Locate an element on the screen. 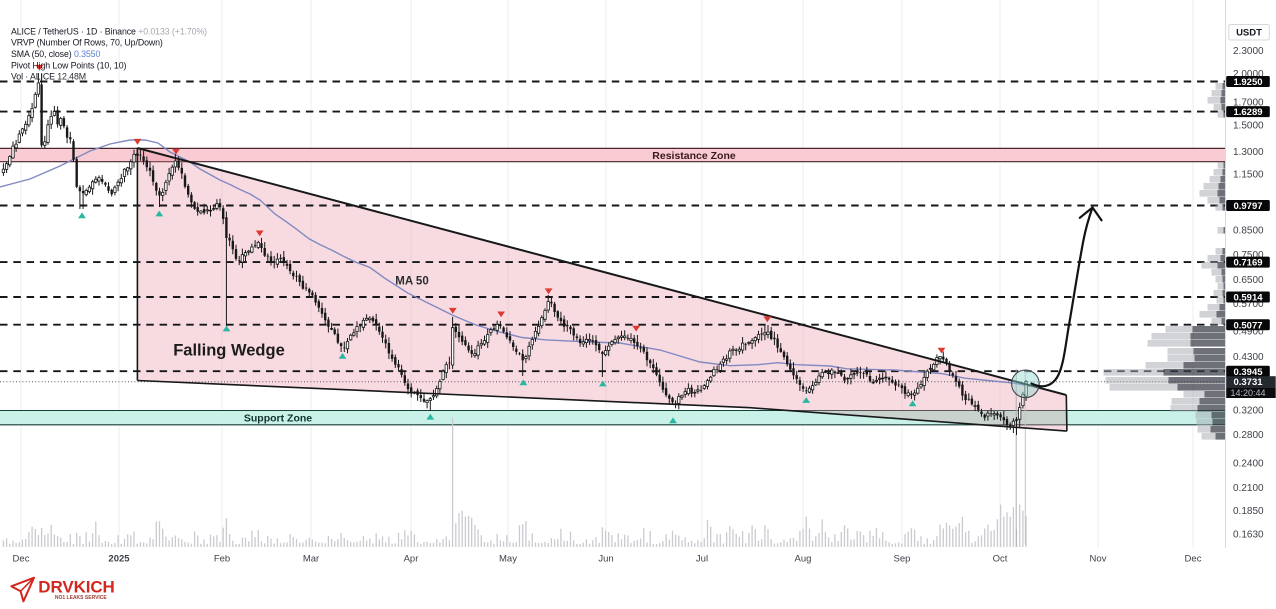 The width and height of the screenshot is (1276, 609). svg-text: 1.6289 is located at coordinates (1247, 112).